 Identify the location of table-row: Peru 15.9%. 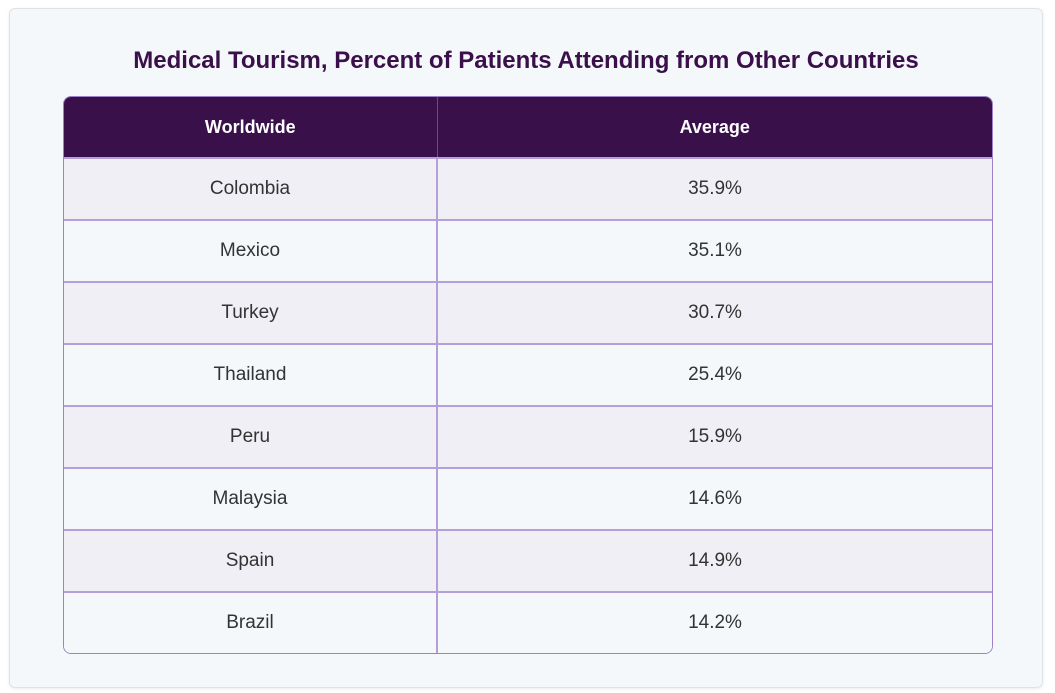
(528, 436).